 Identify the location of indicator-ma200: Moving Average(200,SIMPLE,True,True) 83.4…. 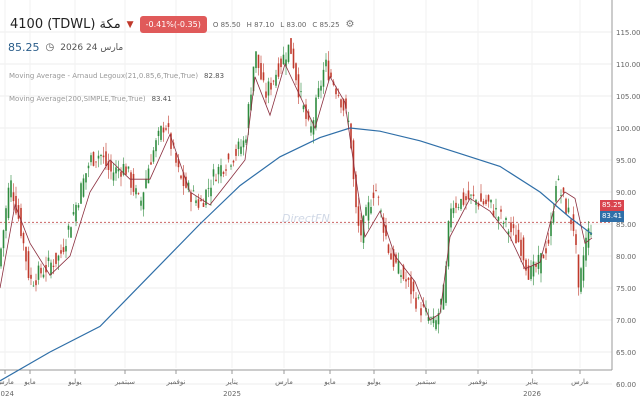
(90, 99).